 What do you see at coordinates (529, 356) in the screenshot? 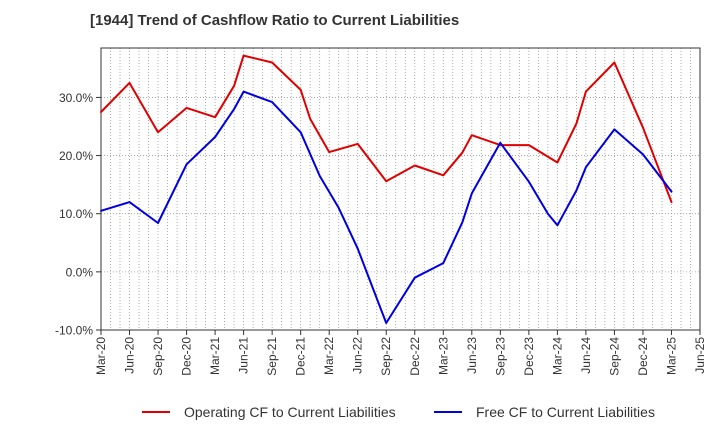
I see `x-tick-label: Dec-23` at bounding box center [529, 356].